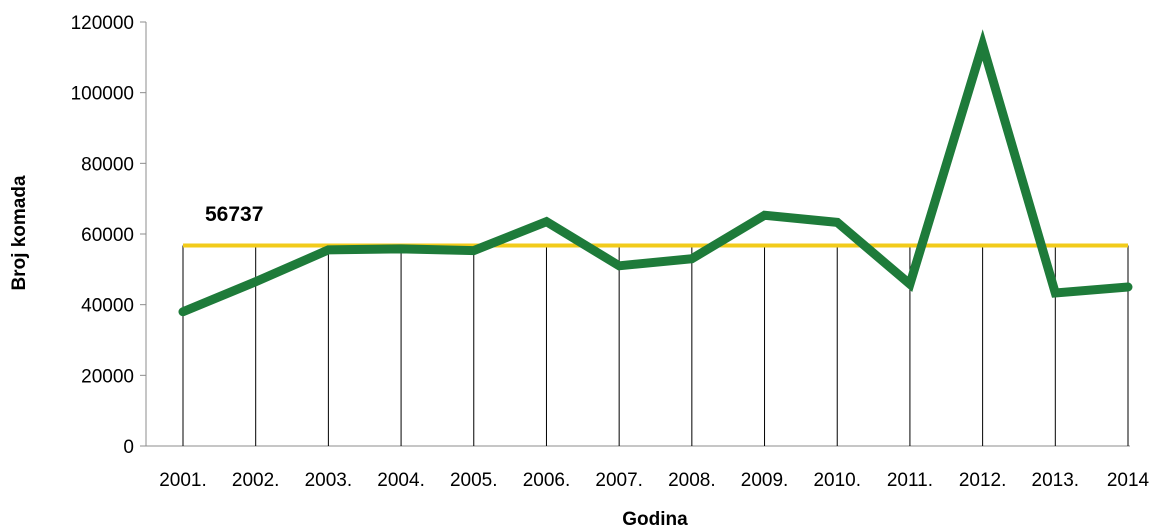 The height and width of the screenshot is (528, 1153). I want to click on x-tick-label: 2004., so click(401, 480).